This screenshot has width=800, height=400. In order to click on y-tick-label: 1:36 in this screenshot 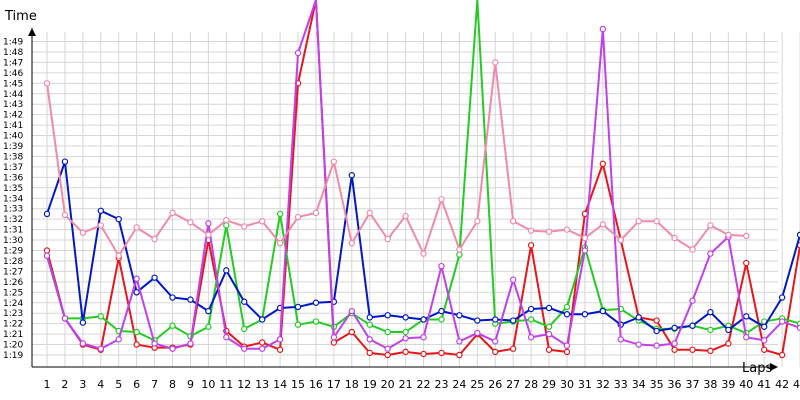, I will do `click(13, 178)`.